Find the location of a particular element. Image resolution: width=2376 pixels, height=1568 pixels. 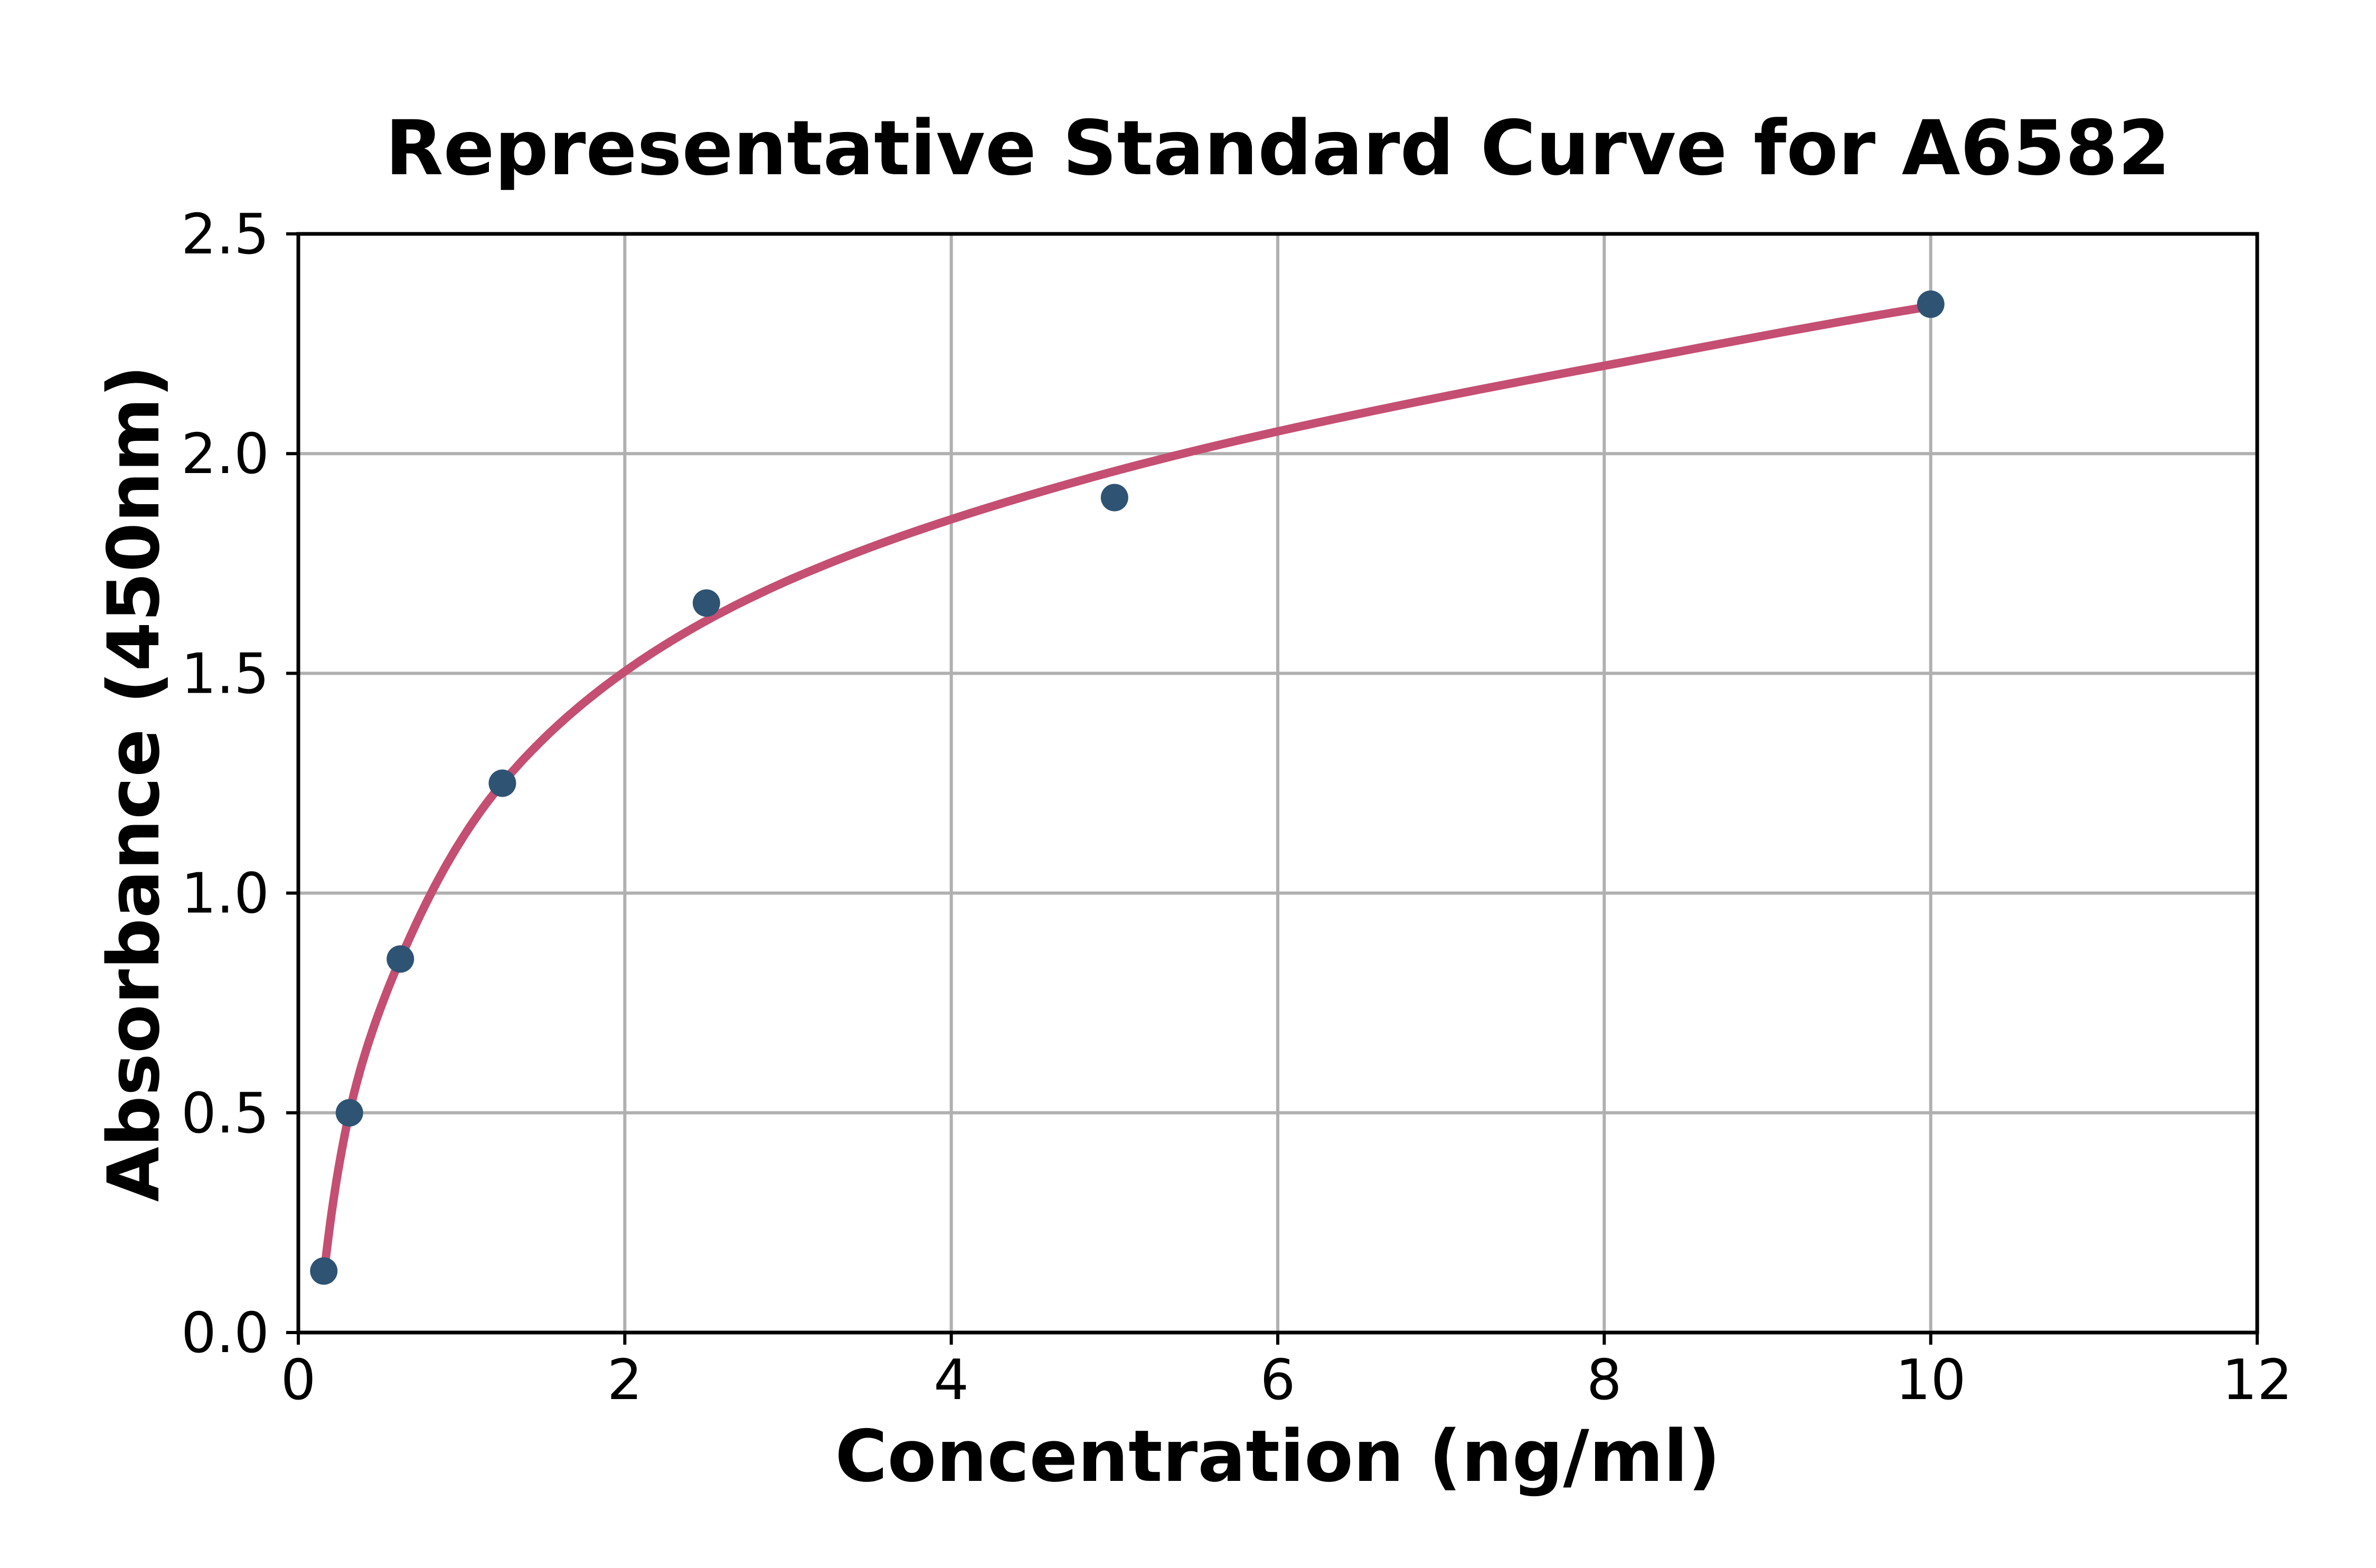

y-axis-label: Absorbance (450nm) is located at coordinates (133, 783).